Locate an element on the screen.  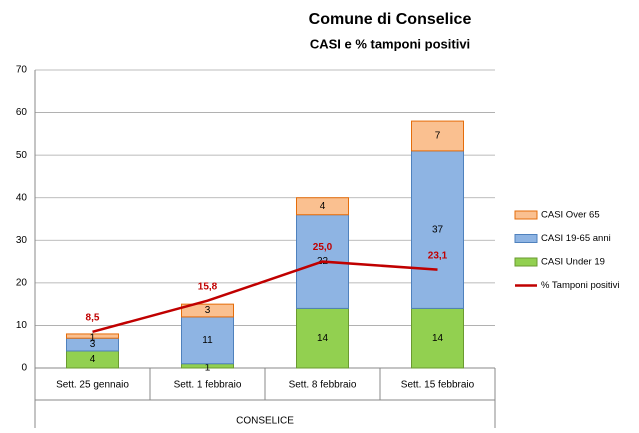
line-label: 8,5 is located at coordinates (93, 317).